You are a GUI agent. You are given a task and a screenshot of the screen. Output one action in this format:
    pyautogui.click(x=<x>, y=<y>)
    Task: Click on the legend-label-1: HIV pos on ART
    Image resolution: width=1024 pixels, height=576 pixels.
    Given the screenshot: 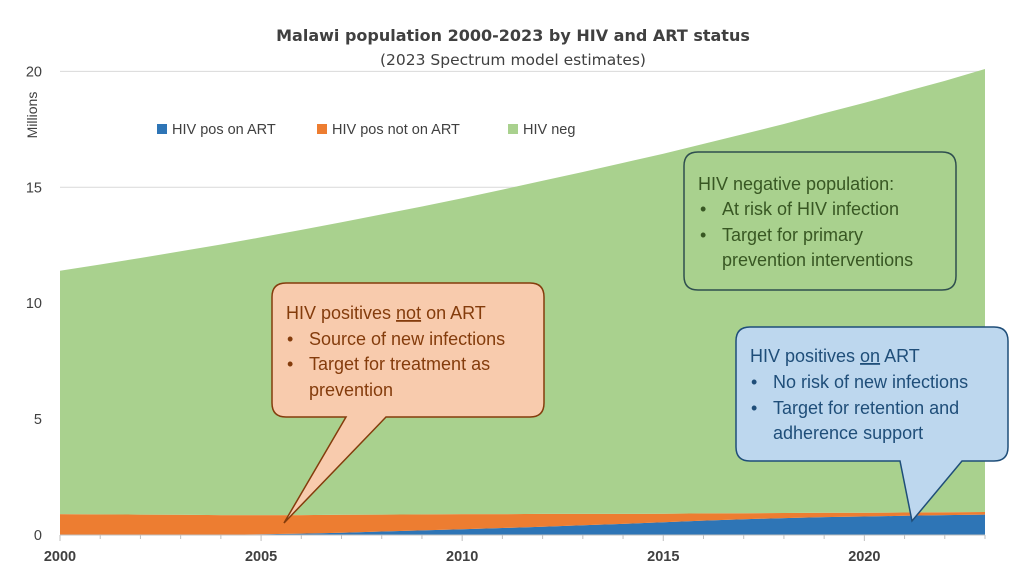 What is the action you would take?
    pyautogui.click(x=224, y=130)
    